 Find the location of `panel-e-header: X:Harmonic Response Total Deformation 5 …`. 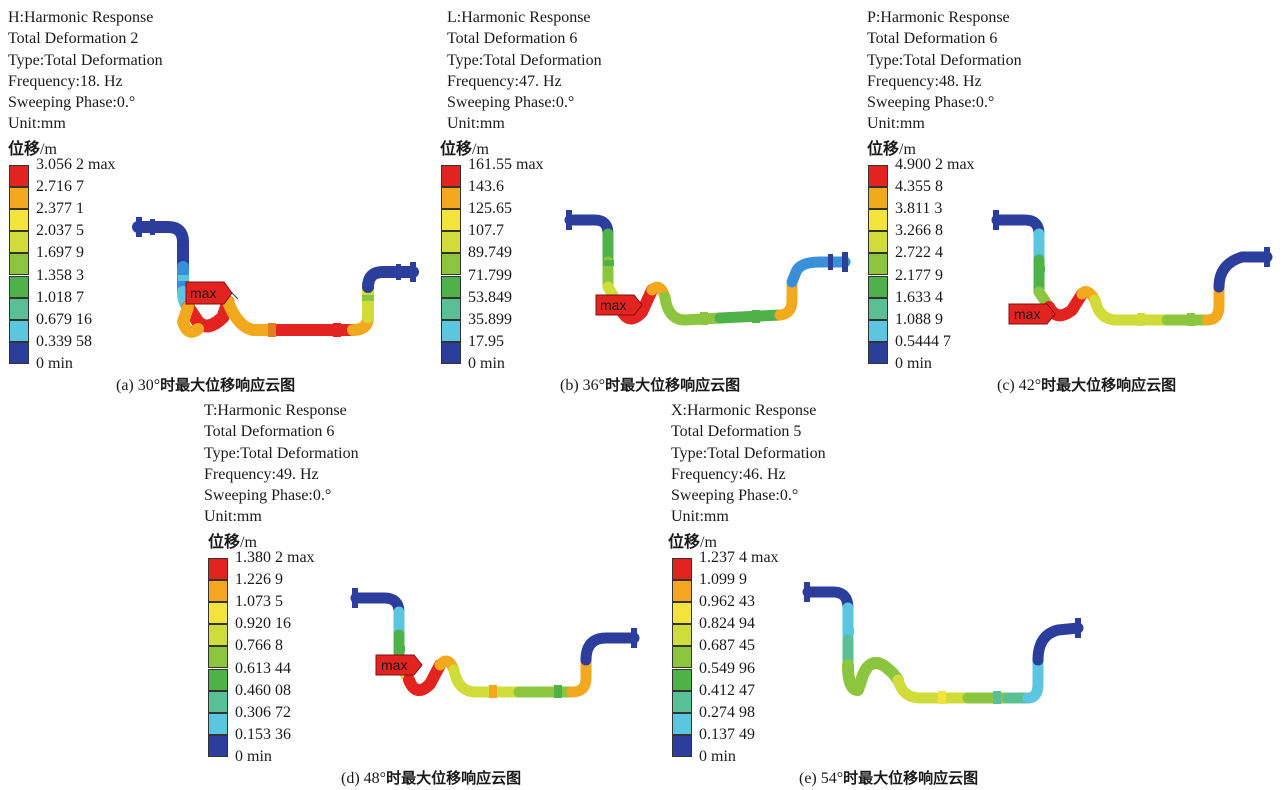

panel-e-header: X:Harmonic Response Total Deformation 5 … is located at coordinates (748, 464).